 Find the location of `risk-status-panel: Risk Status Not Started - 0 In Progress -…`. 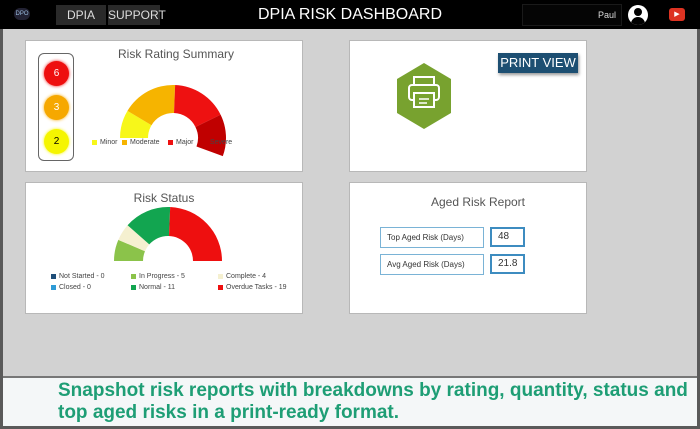

risk-status-panel: Risk Status Not Started - 0 In Progress -… is located at coordinates (164, 248).